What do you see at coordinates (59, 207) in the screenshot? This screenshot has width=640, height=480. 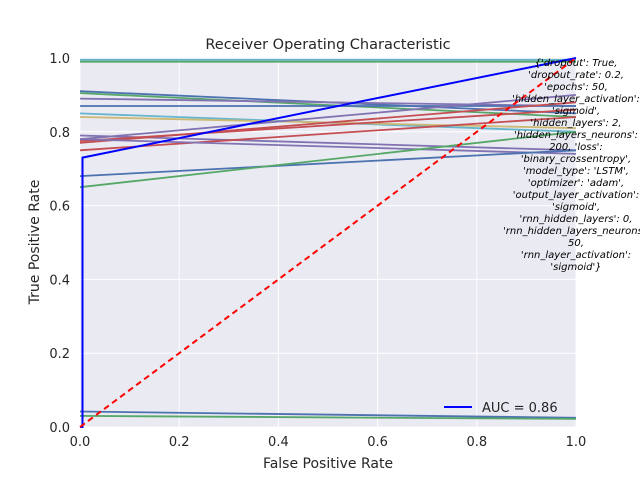 I see `y-tick-label-3: 0.6` at bounding box center [59, 207].